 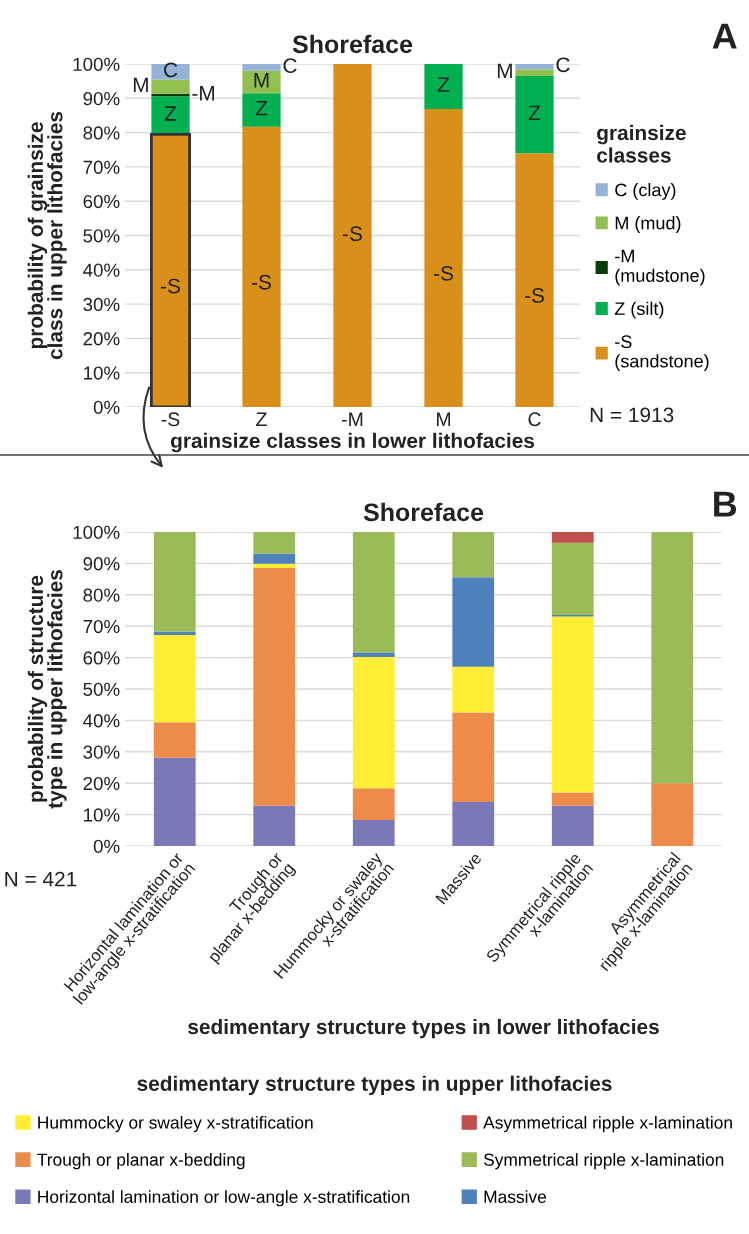 What do you see at coordinates (724, 36) in the screenshot?
I see `text: A` at bounding box center [724, 36].